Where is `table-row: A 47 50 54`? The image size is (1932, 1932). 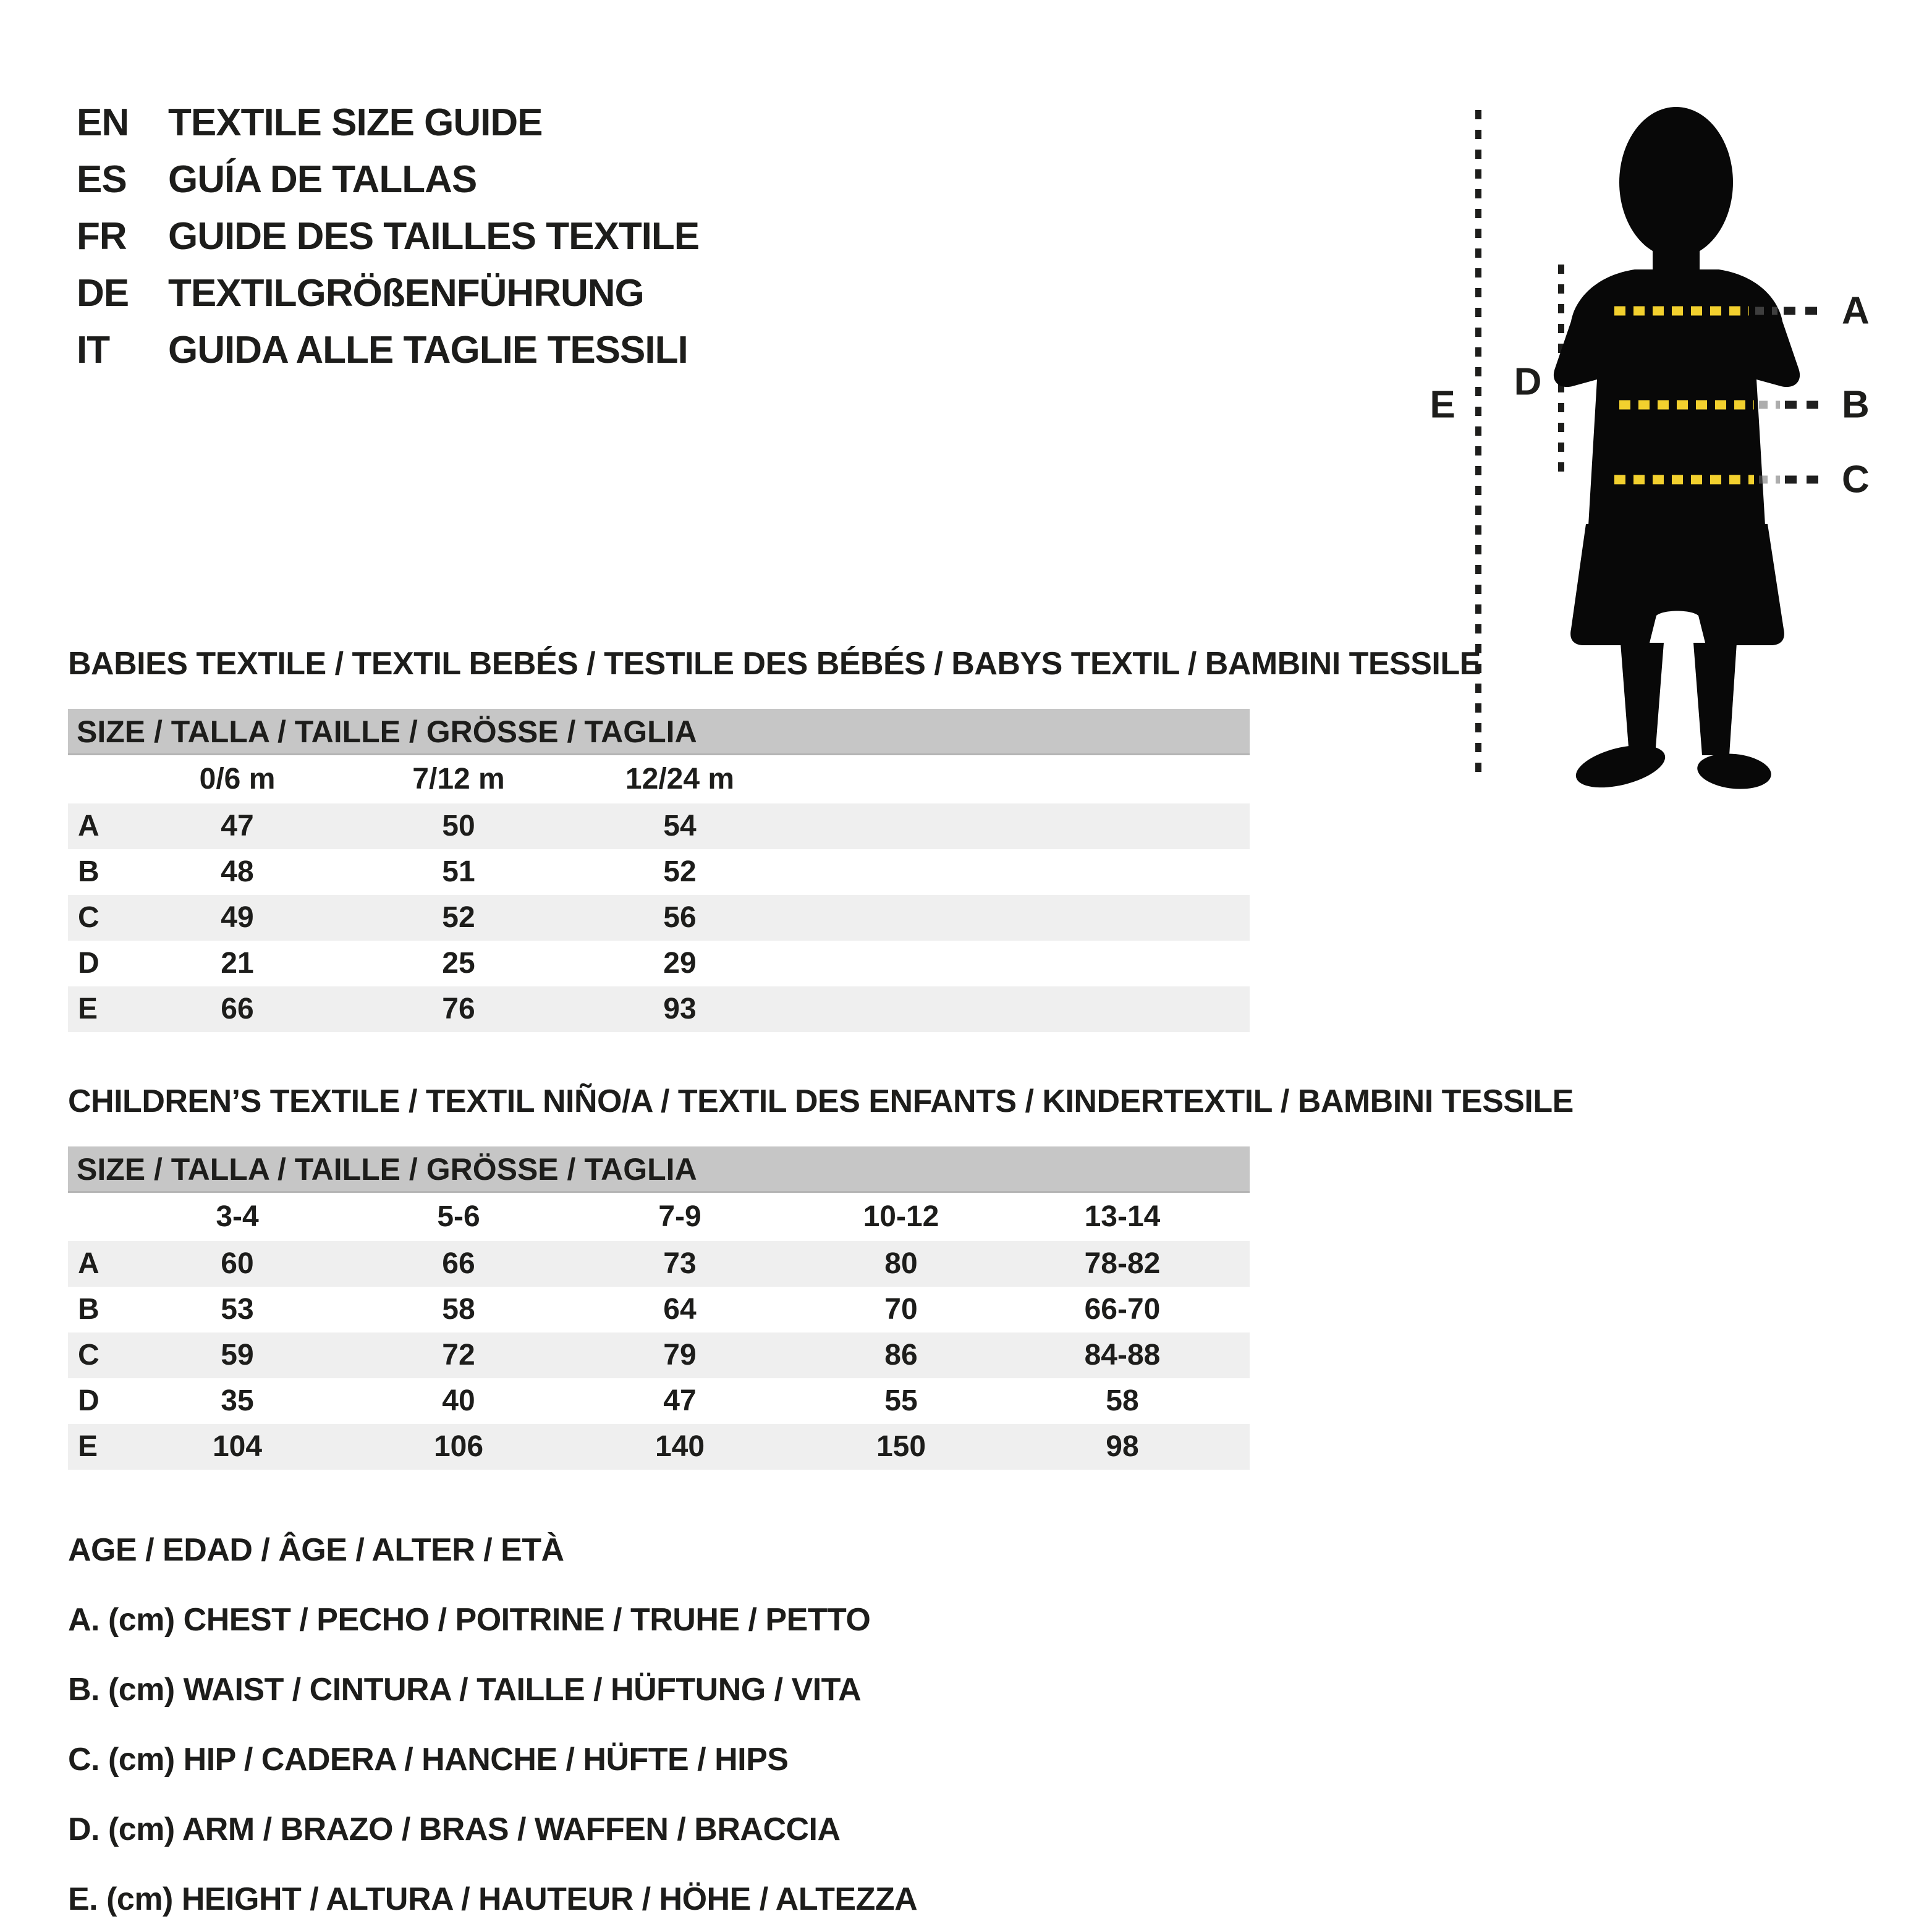
table-row: A 47 50 54 is located at coordinates (659, 826).